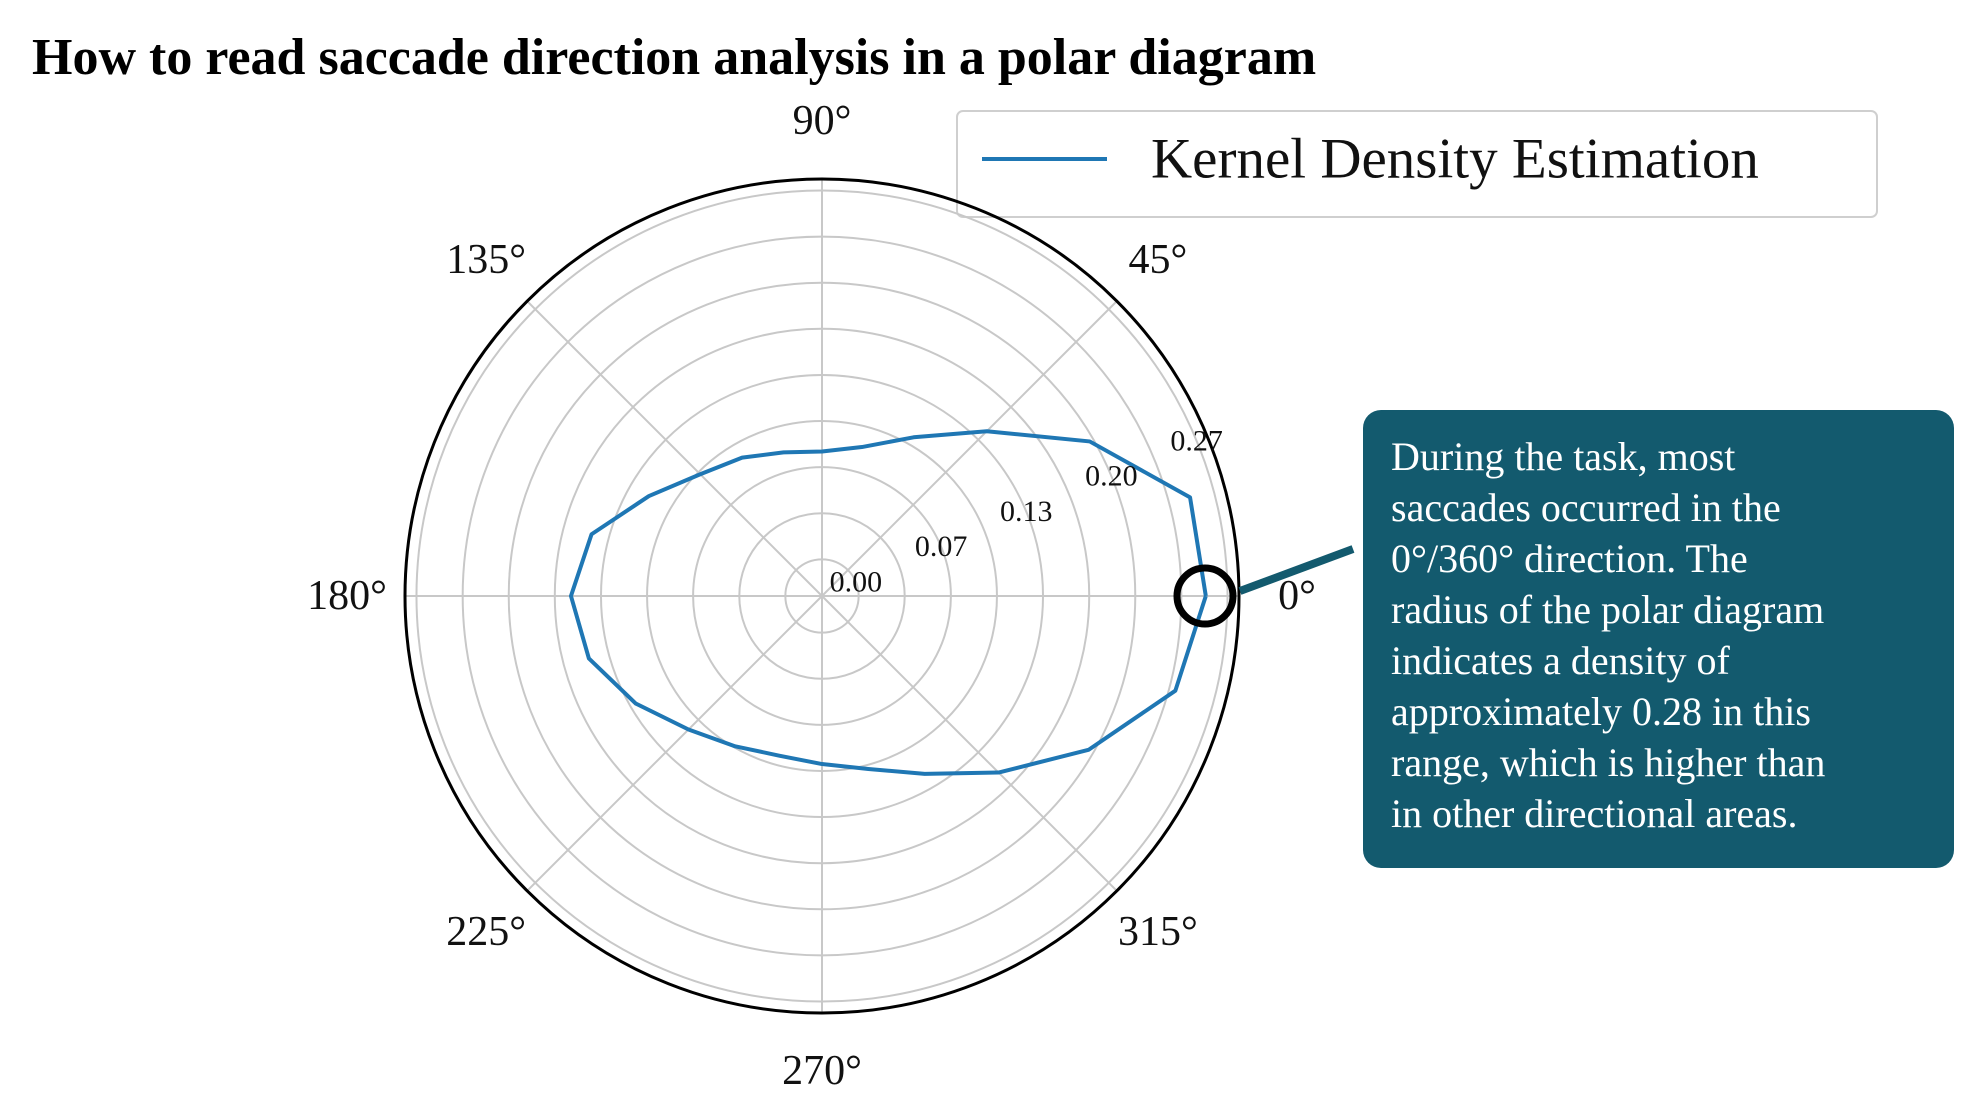 This screenshot has width=1969, height=1107. What do you see at coordinates (1601, 711) in the screenshot?
I see `callout-line: approximately 0.28 in this` at bounding box center [1601, 711].